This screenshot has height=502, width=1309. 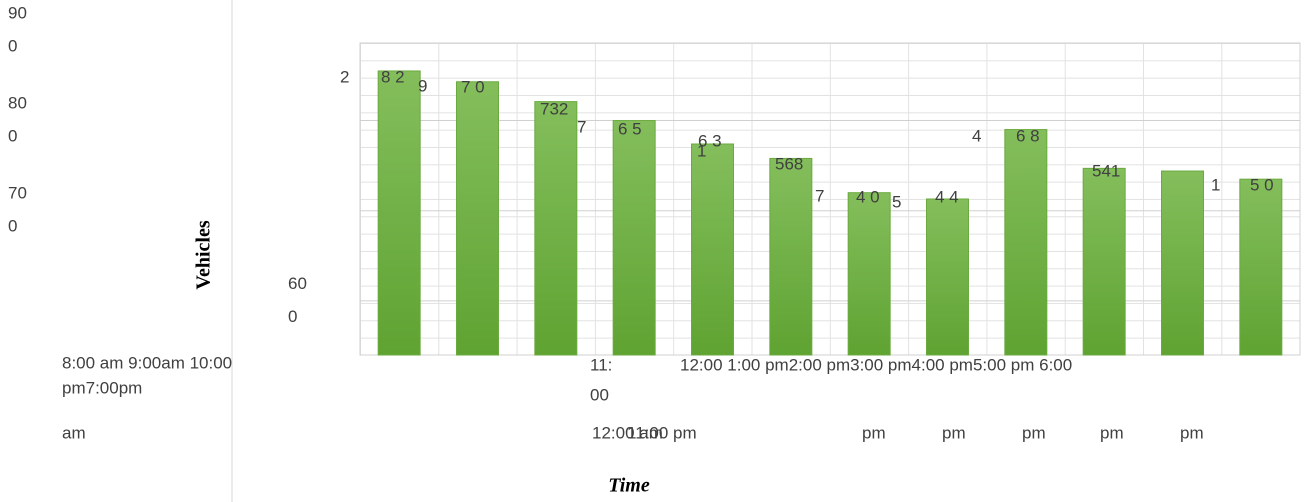 I want to click on data-label-fragment: 6 8, so click(x=1028, y=135).